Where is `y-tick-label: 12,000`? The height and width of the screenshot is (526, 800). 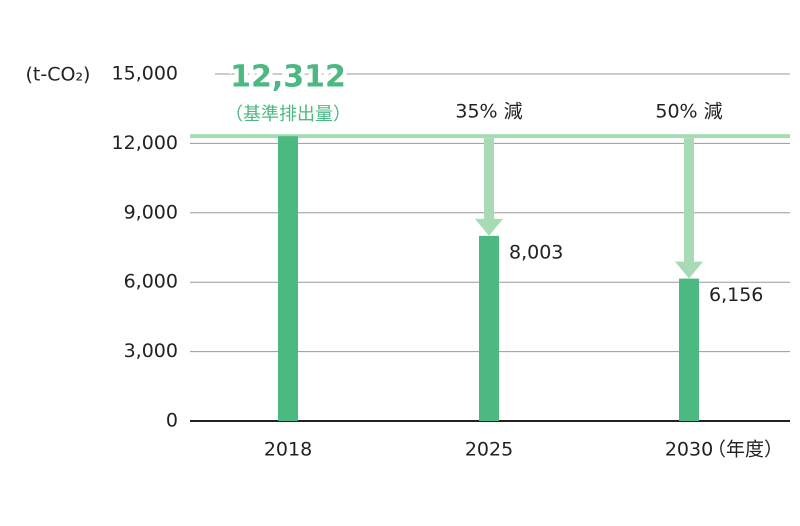 y-tick-label: 12,000 is located at coordinates (145, 143).